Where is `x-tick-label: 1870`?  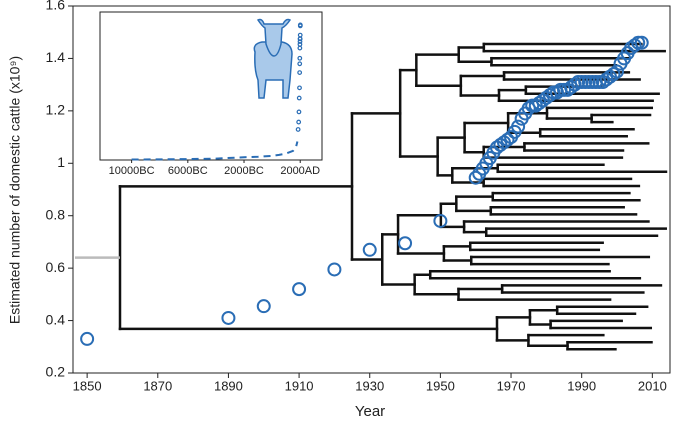
x-tick-label: 1870 is located at coordinates (157, 385).